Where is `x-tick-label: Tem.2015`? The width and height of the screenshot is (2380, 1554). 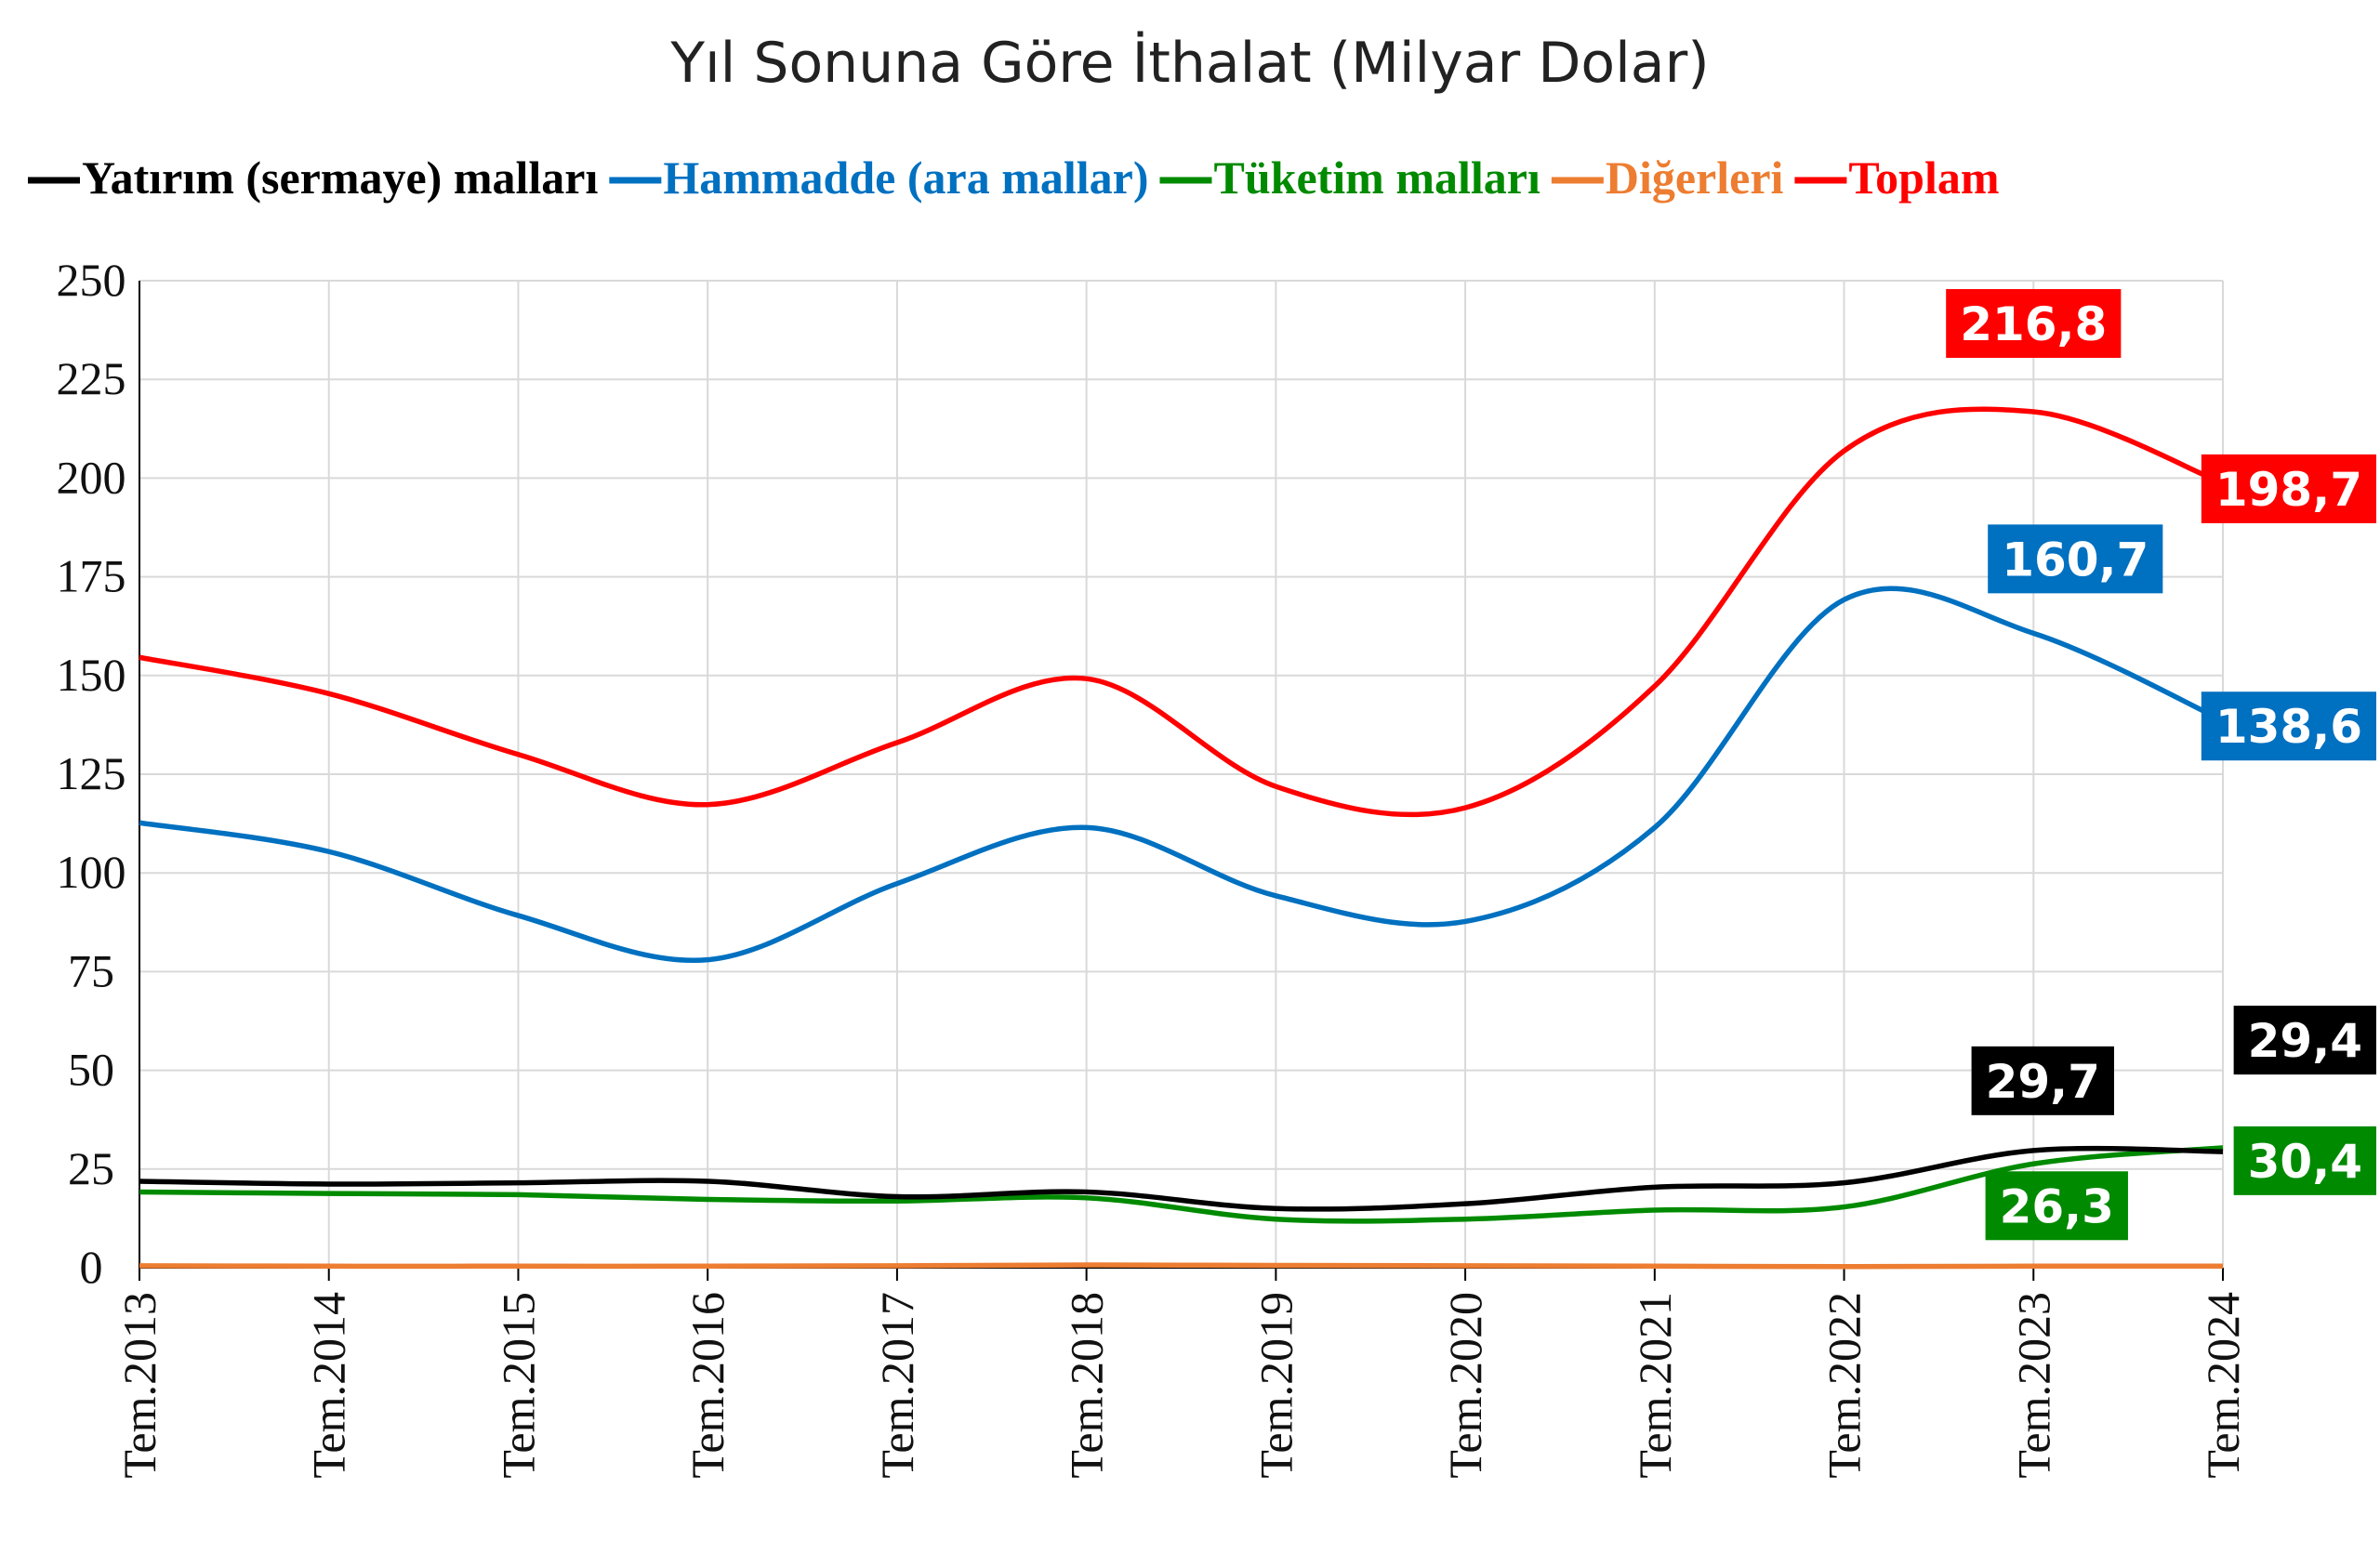
x-tick-label: Tem.2015 is located at coordinates (518, 1385).